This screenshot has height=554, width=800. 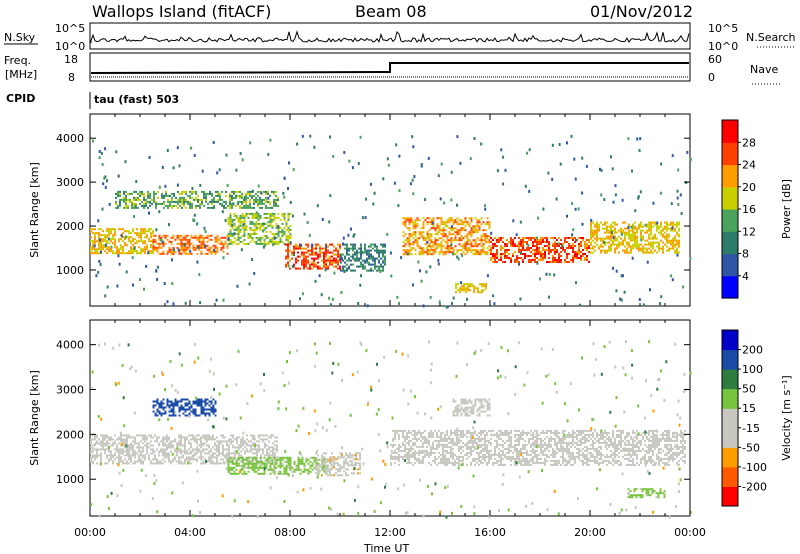 What do you see at coordinates (745, 276) in the screenshot?
I see `power-colorbar-label: 4` at bounding box center [745, 276].